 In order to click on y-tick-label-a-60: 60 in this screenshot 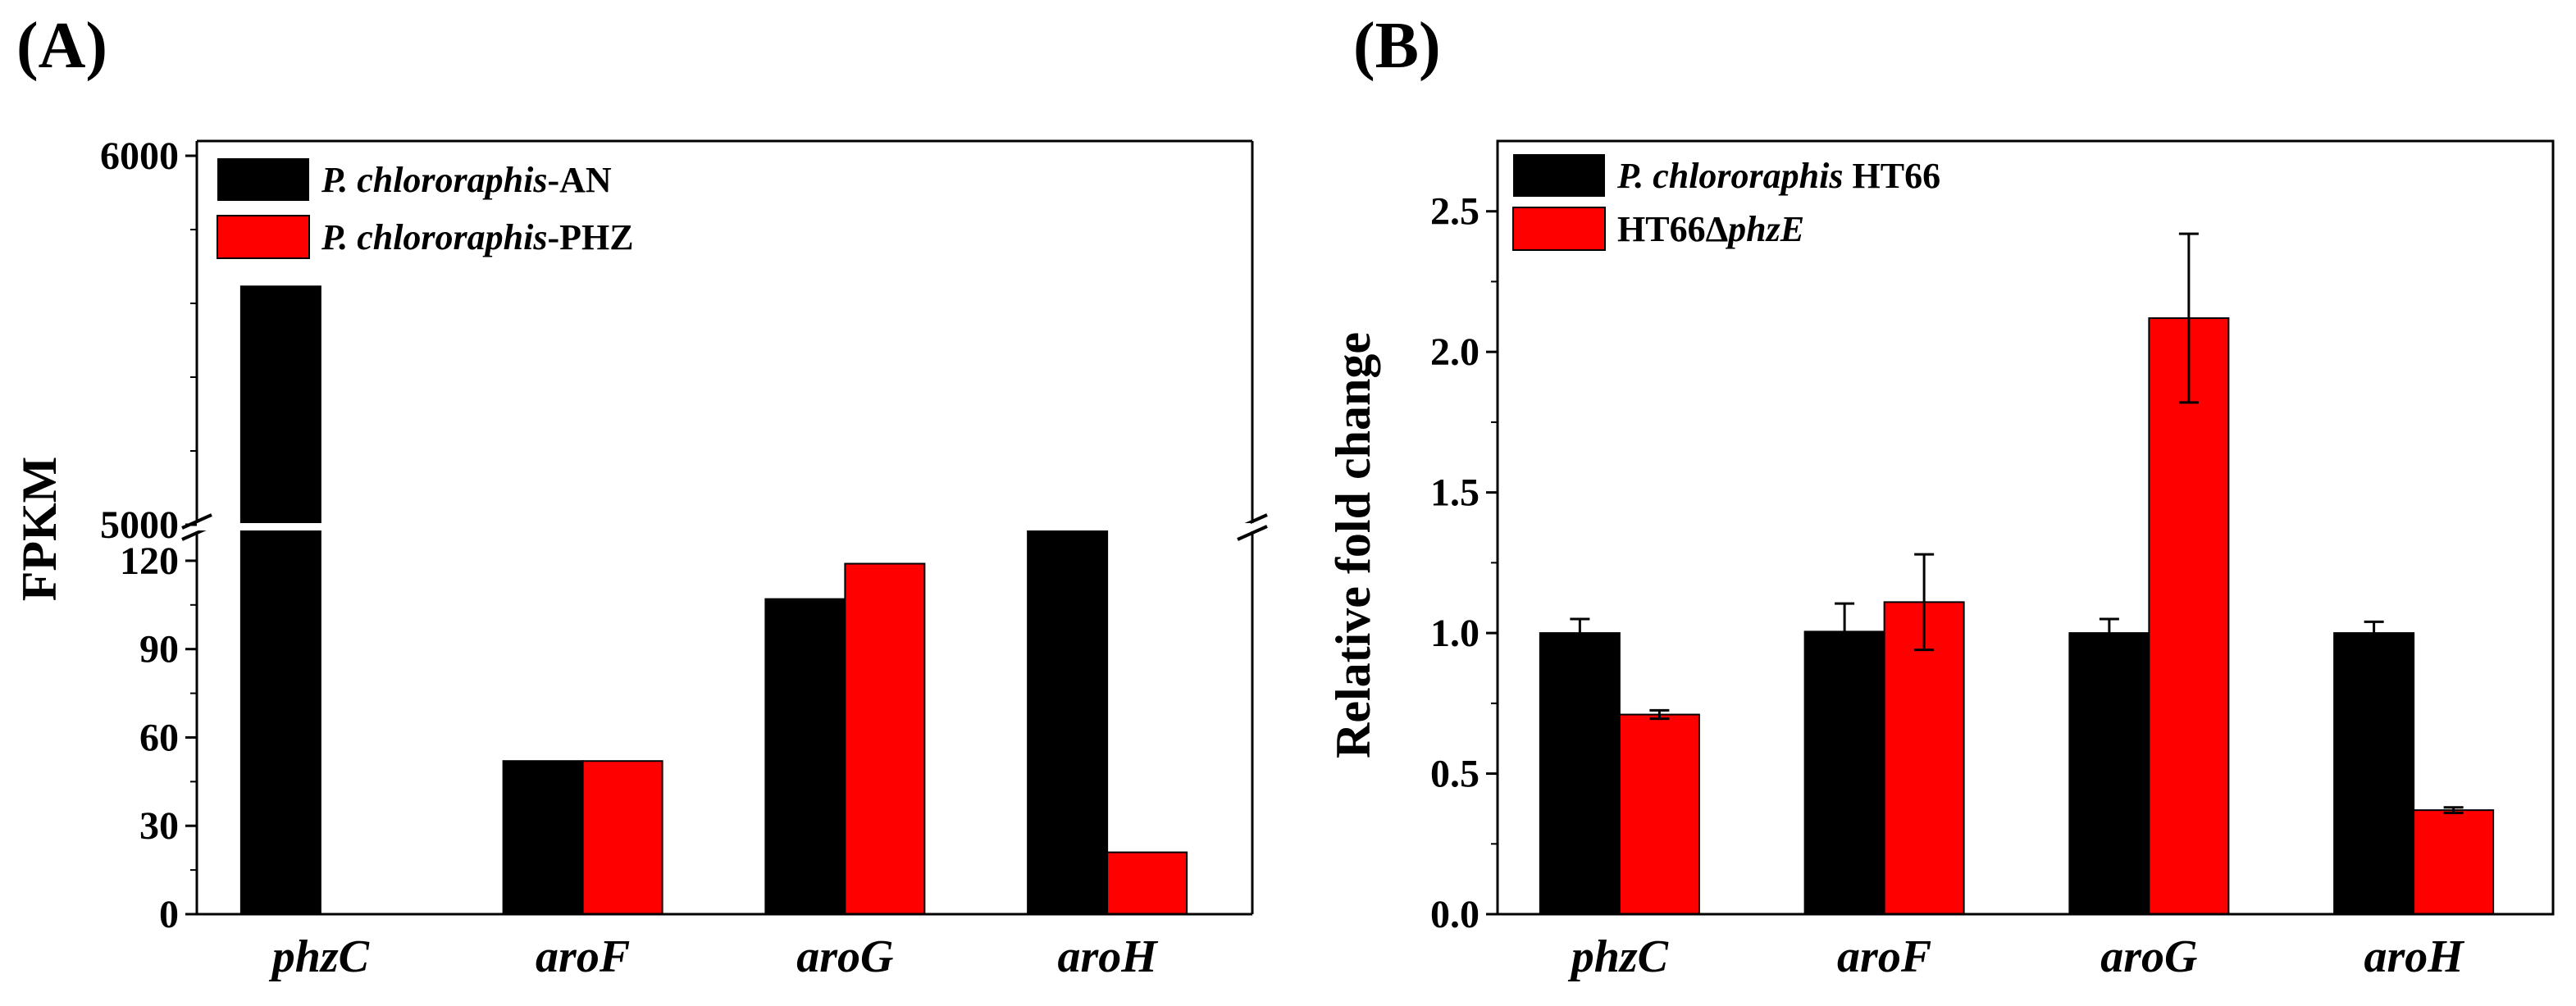, I will do `click(159, 738)`.